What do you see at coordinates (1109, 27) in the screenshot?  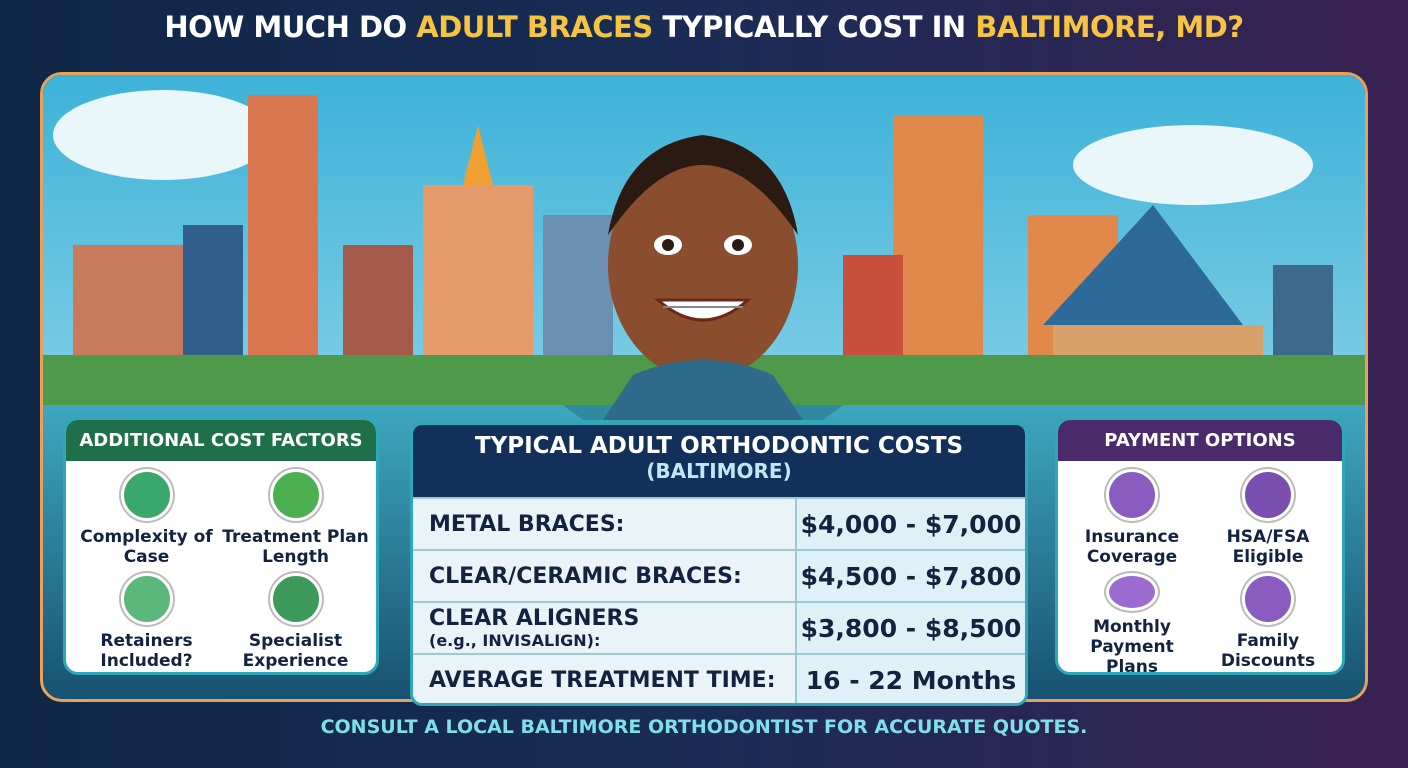 I see `title-highlight: BALTIMORE, MD?` at bounding box center [1109, 27].